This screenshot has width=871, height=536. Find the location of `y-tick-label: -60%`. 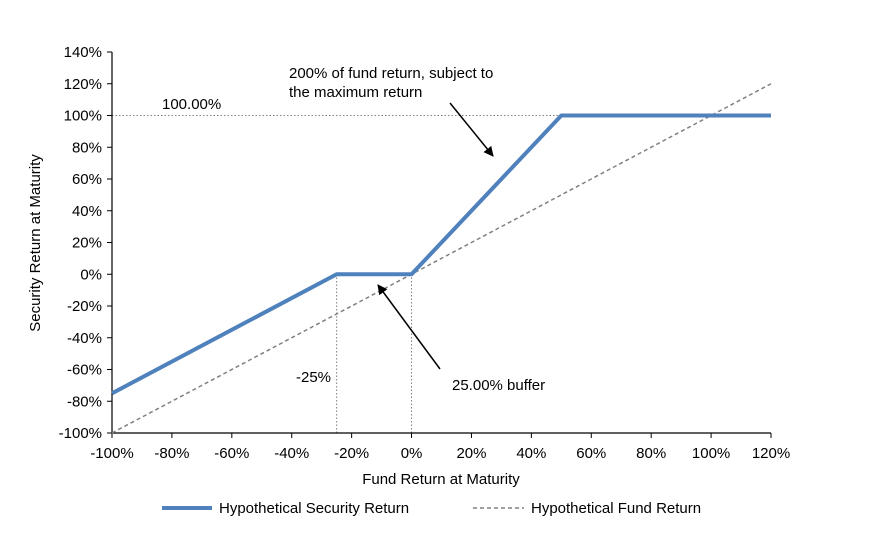

y-tick-label: -60% is located at coordinates (84, 370).